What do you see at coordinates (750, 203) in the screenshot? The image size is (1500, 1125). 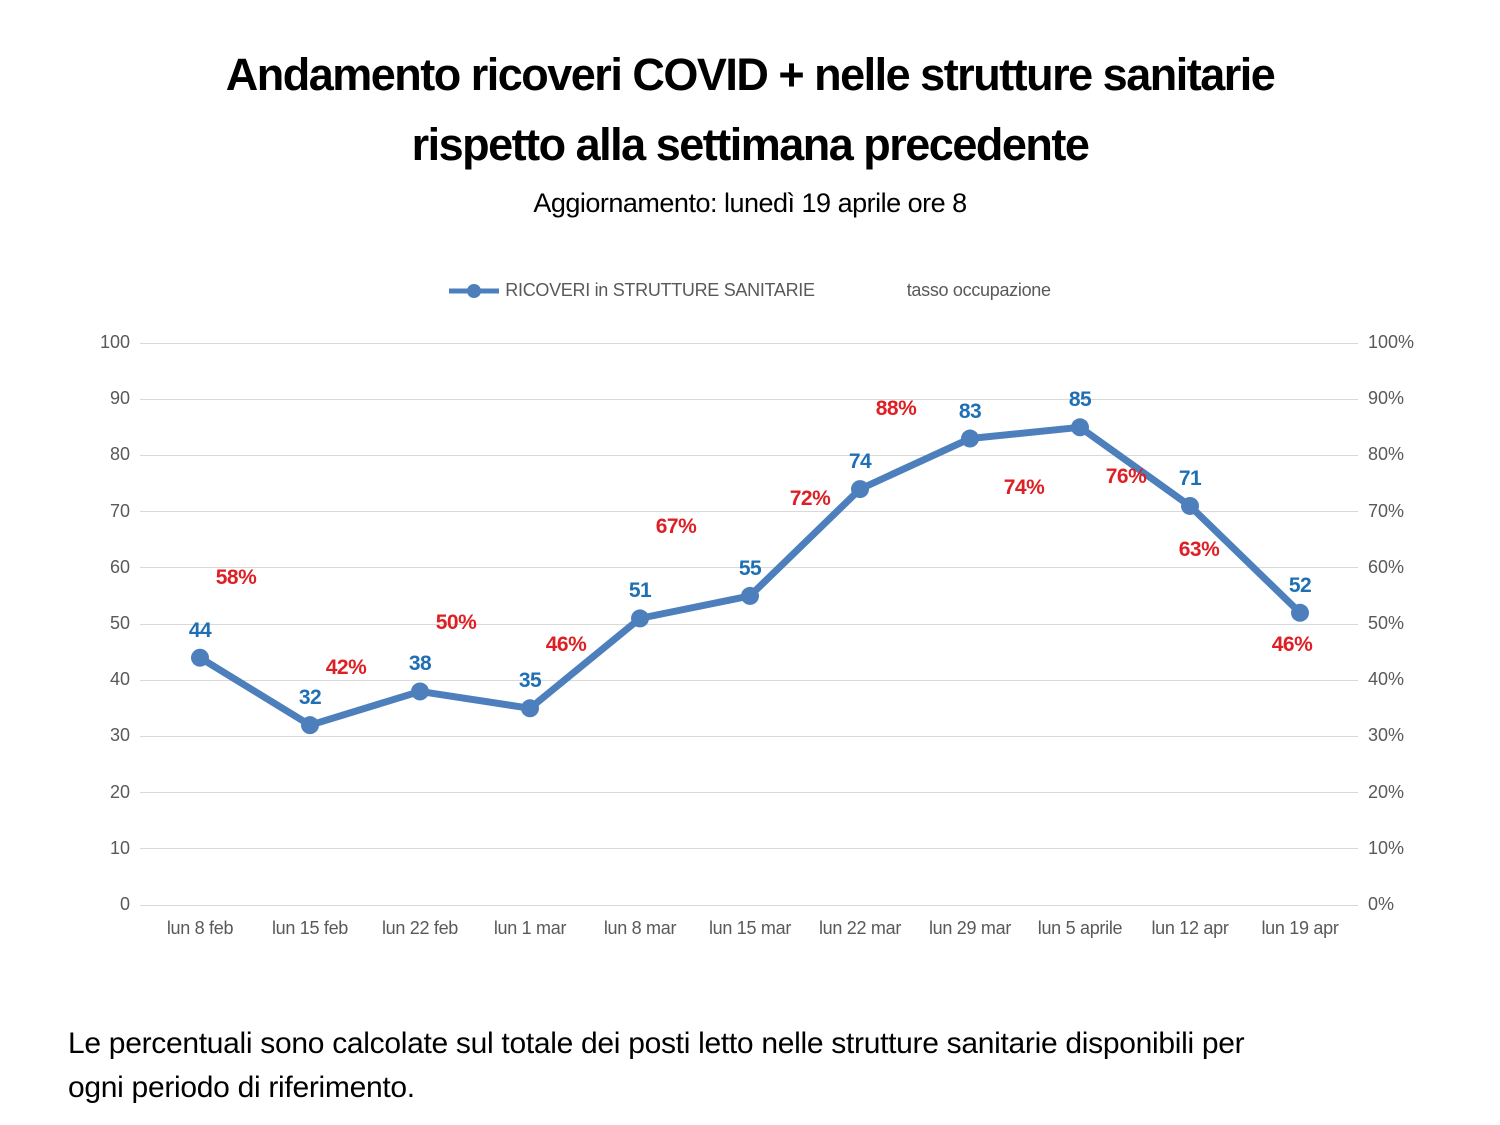 I see `chart-subtitle: Aggiornamento: lunedì 19 aprile ore 8` at bounding box center [750, 203].